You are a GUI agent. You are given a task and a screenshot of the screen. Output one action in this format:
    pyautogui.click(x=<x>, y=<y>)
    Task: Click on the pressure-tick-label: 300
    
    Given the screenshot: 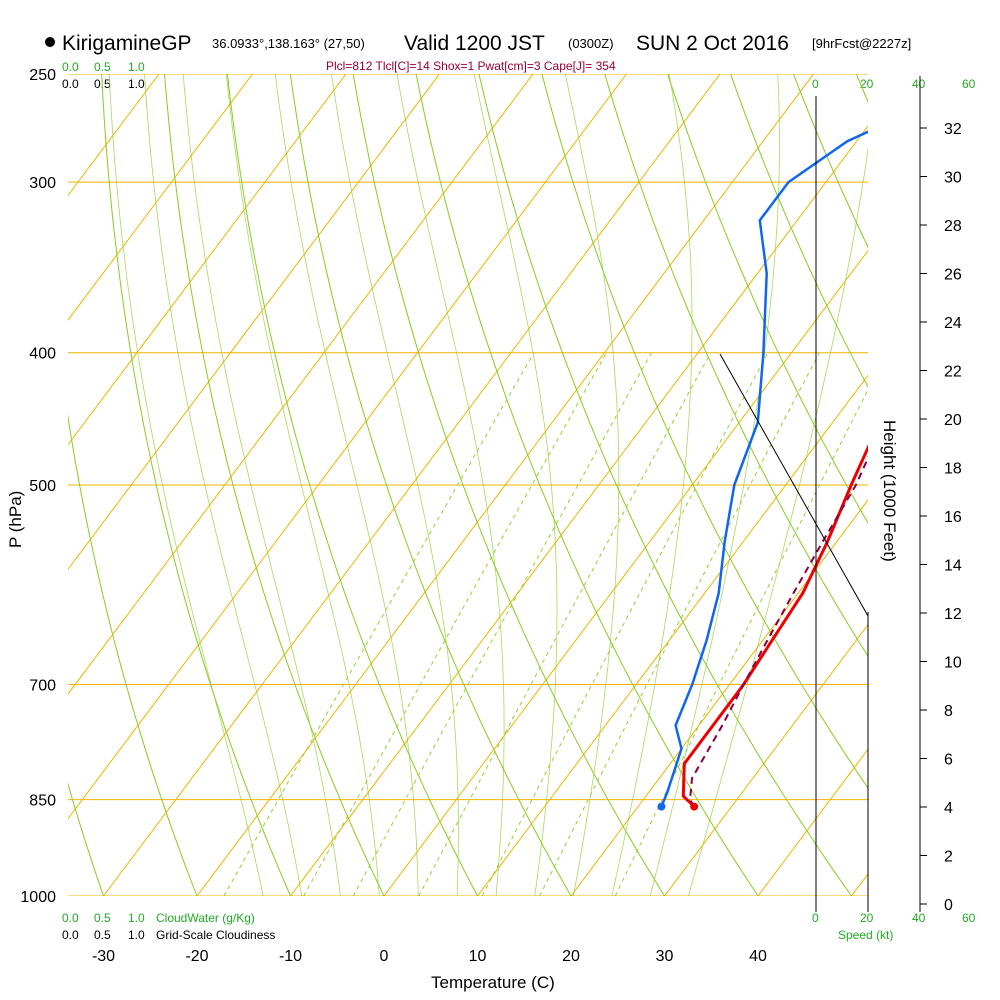 What is the action you would take?
    pyautogui.click(x=42, y=183)
    